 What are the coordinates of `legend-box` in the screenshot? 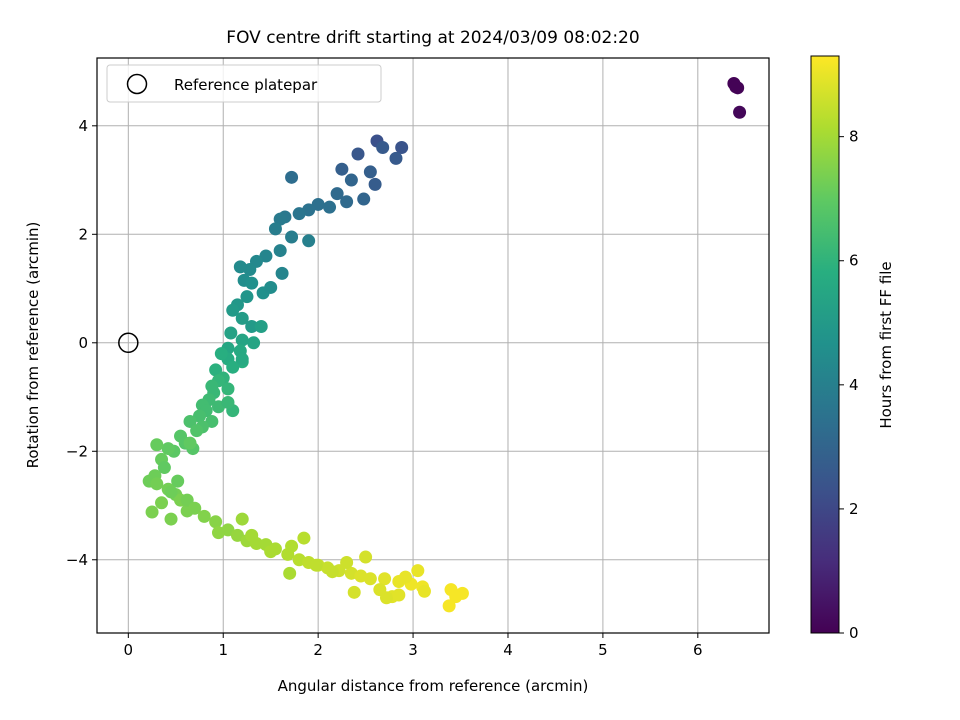 It's located at (244, 83).